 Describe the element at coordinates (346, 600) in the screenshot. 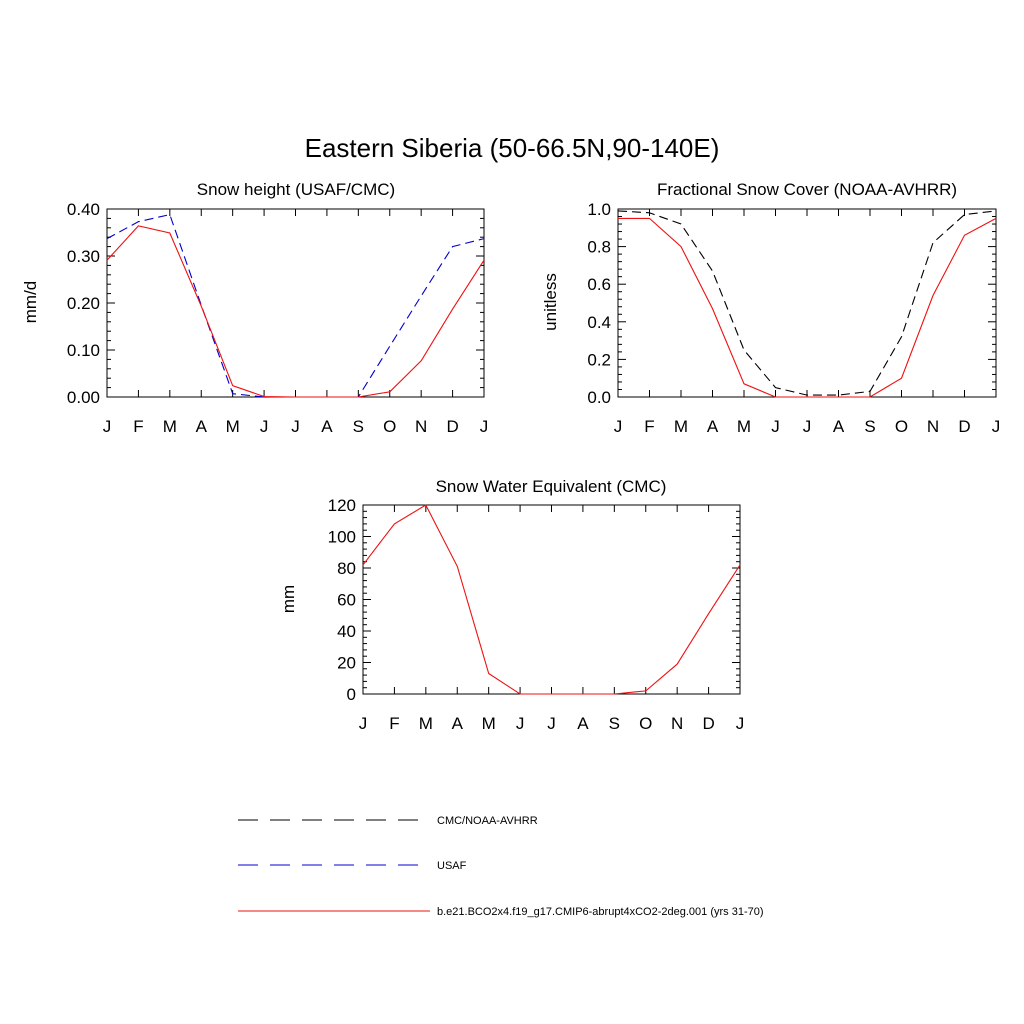

I see `y-tick-label: 60` at that location.